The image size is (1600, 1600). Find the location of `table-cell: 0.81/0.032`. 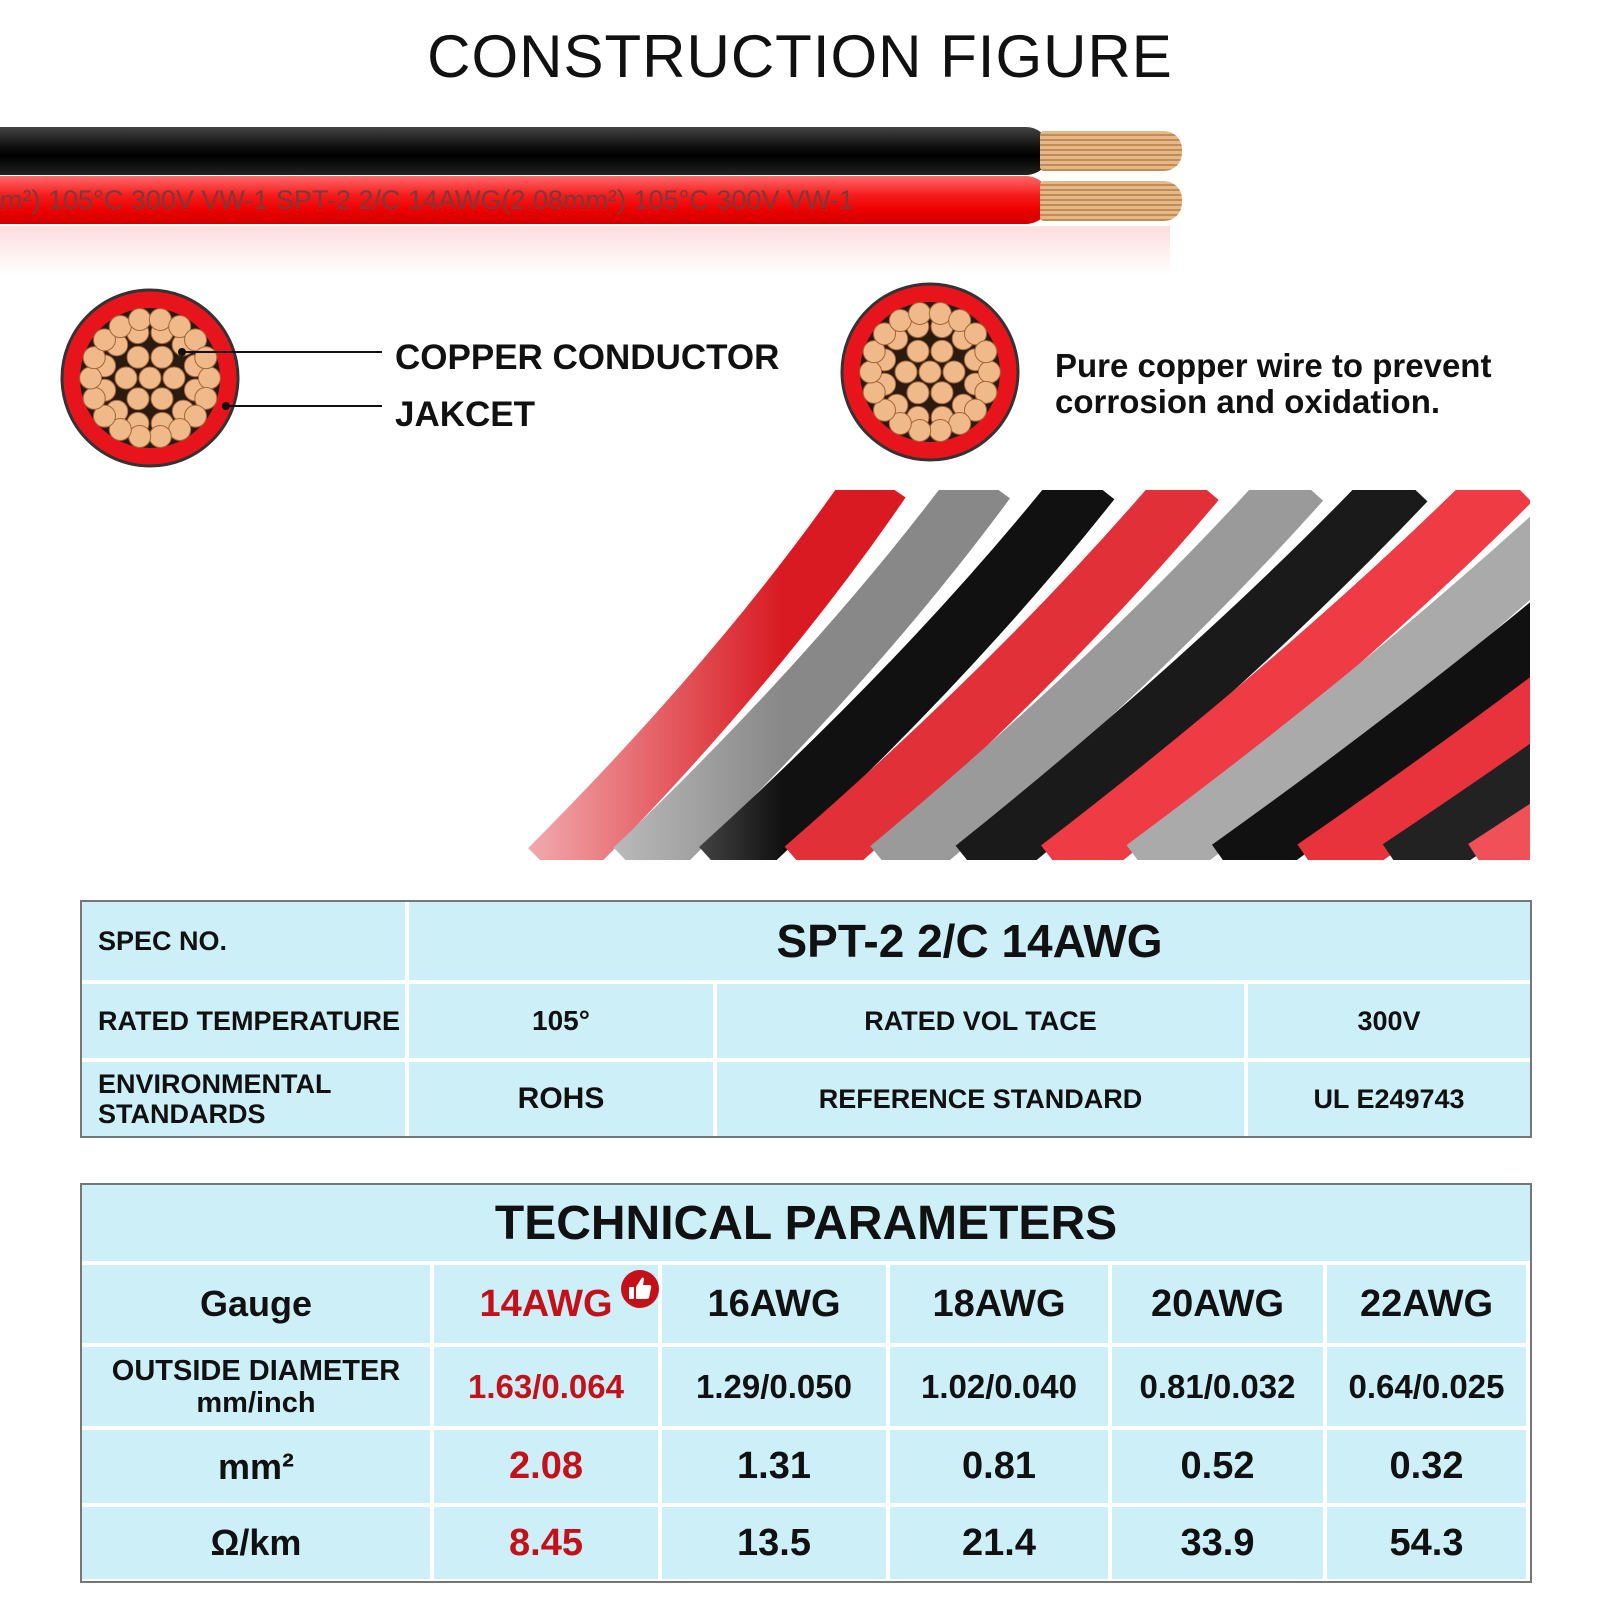

table-cell: 0.81/0.032 is located at coordinates (1217, 1386).